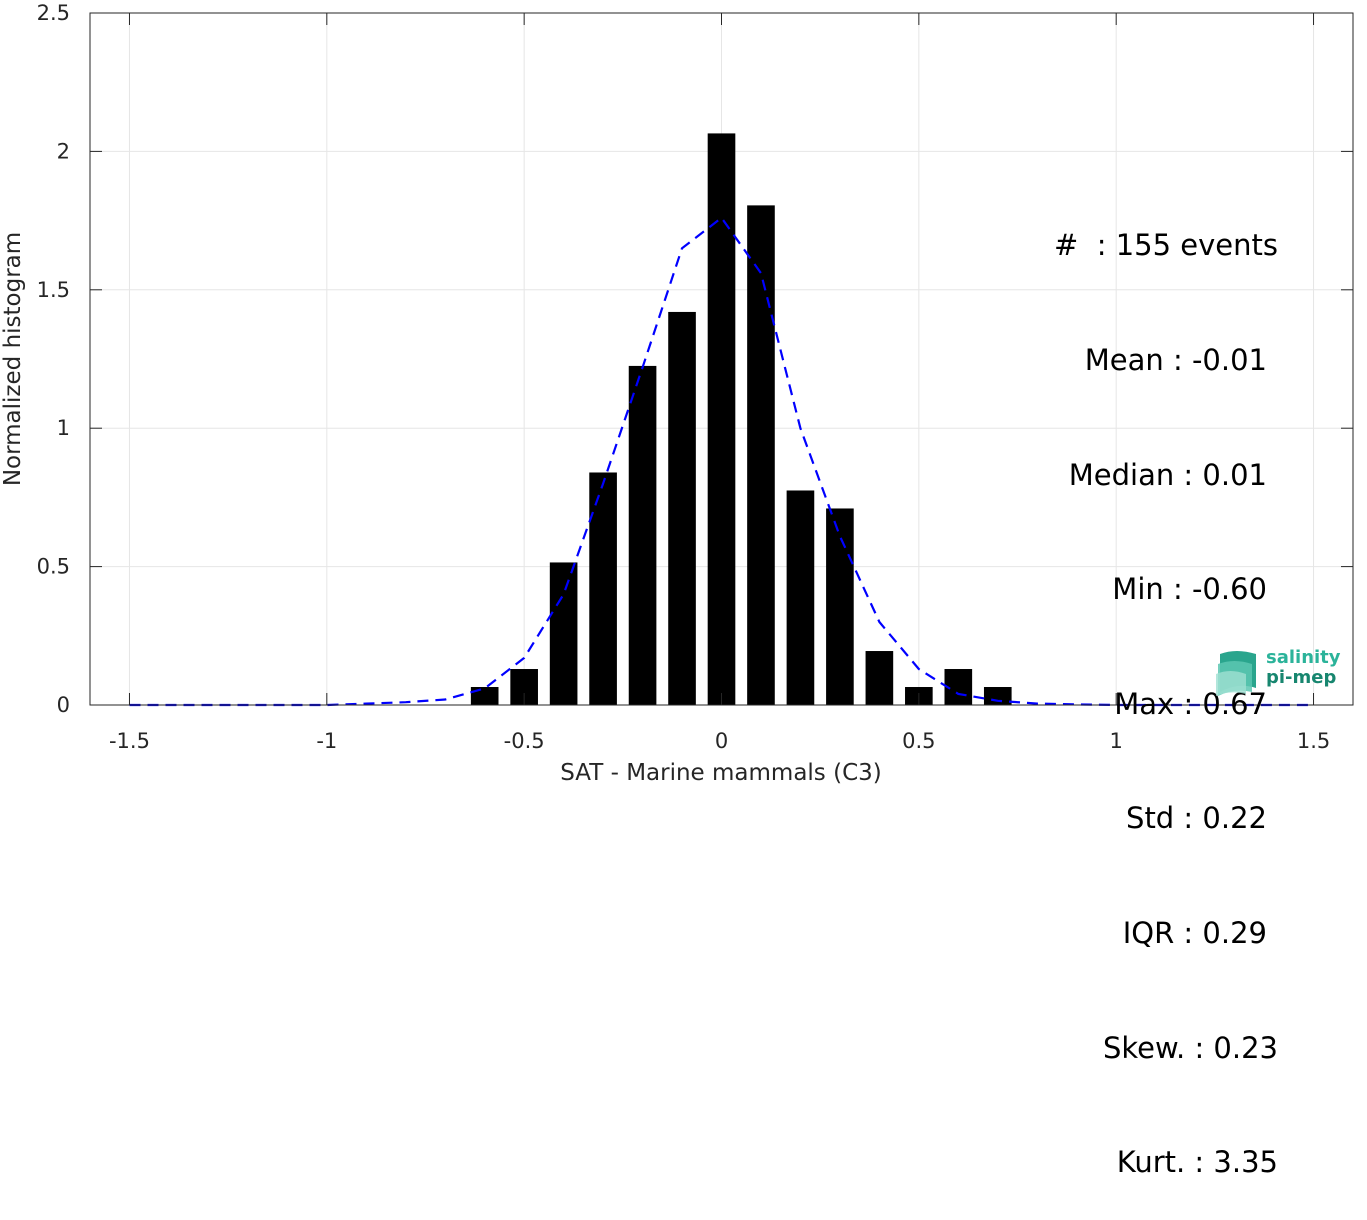  I want to click on stat-std: Std : 0.22, so click(1196, 818).